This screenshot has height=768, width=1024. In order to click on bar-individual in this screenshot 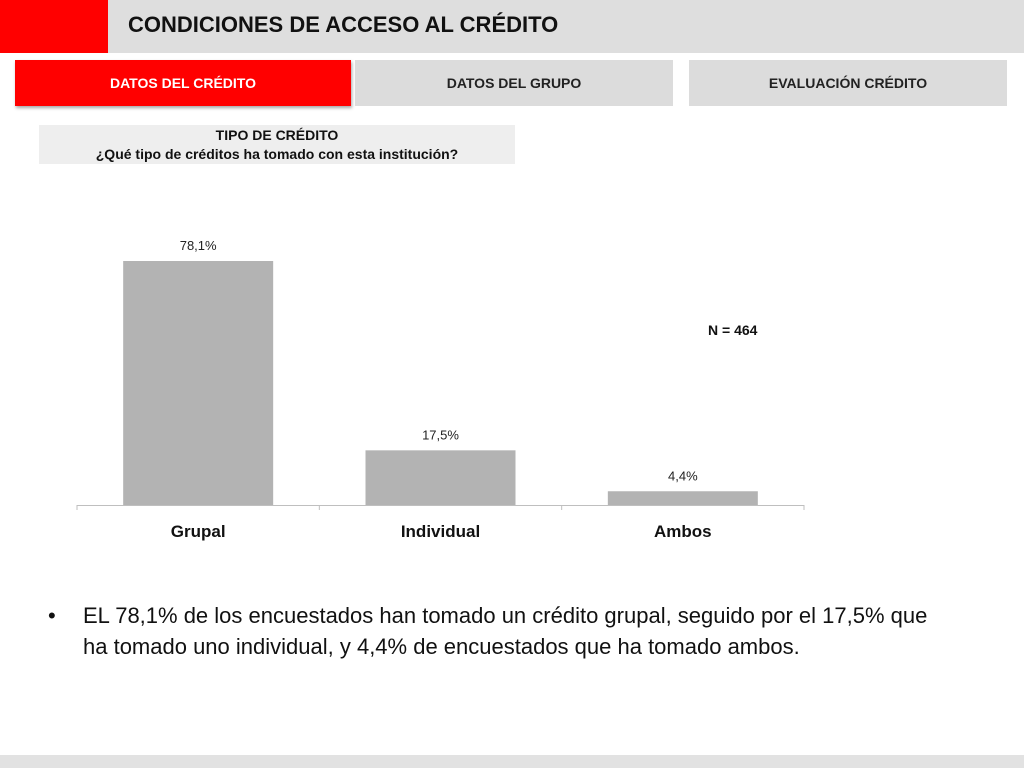, I will do `click(440, 477)`.